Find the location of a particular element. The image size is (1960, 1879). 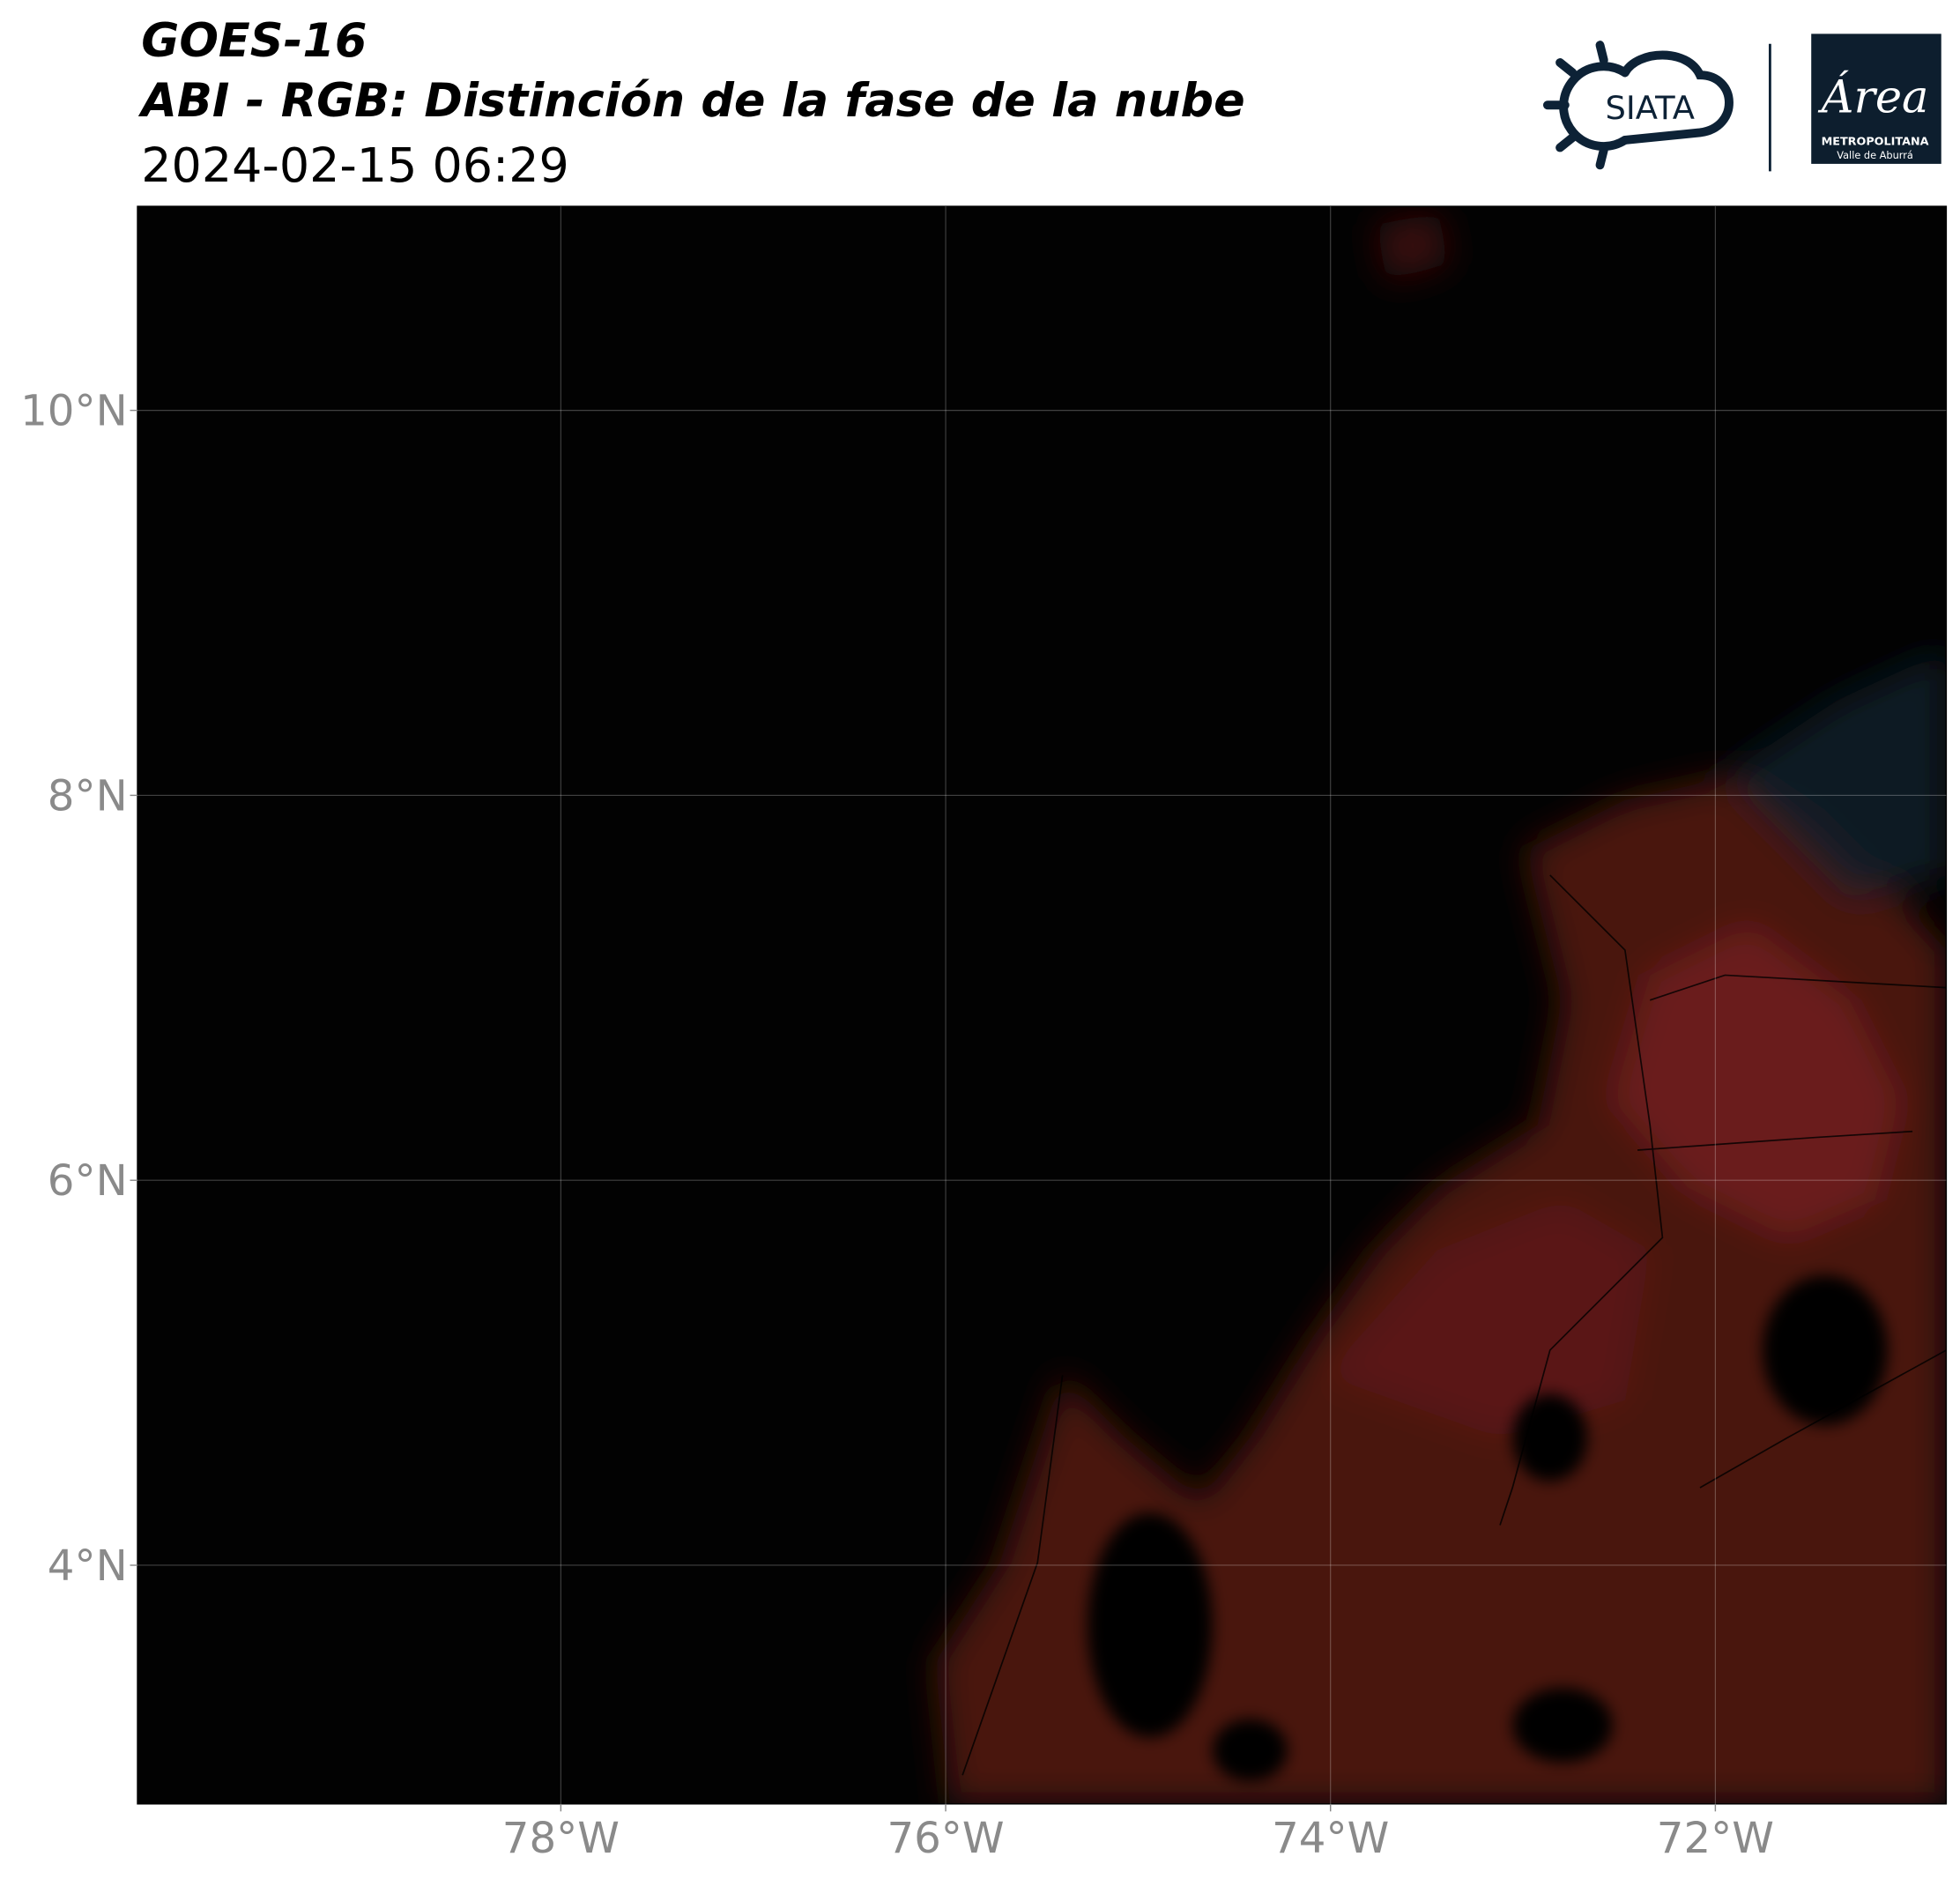

y-tick-label: 10°N is located at coordinates (74, 411).